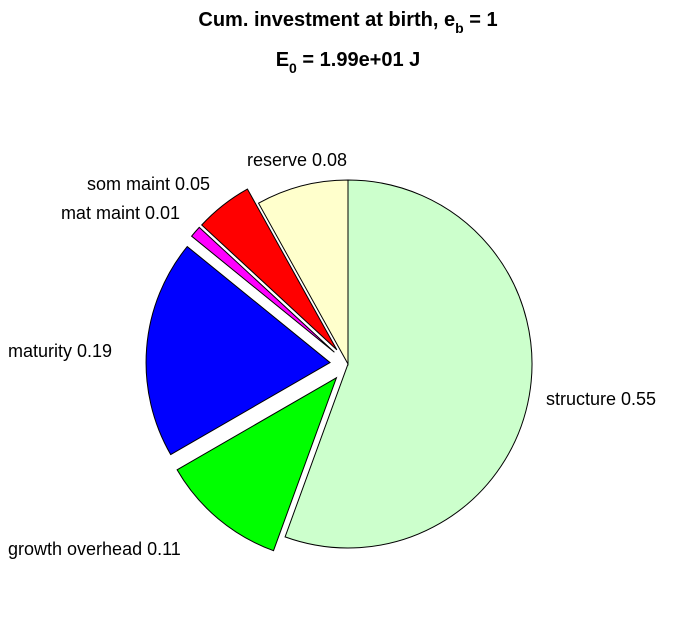 This screenshot has height=618, width=696. I want to click on slice-label-structure: structure 0.55, so click(601, 399).